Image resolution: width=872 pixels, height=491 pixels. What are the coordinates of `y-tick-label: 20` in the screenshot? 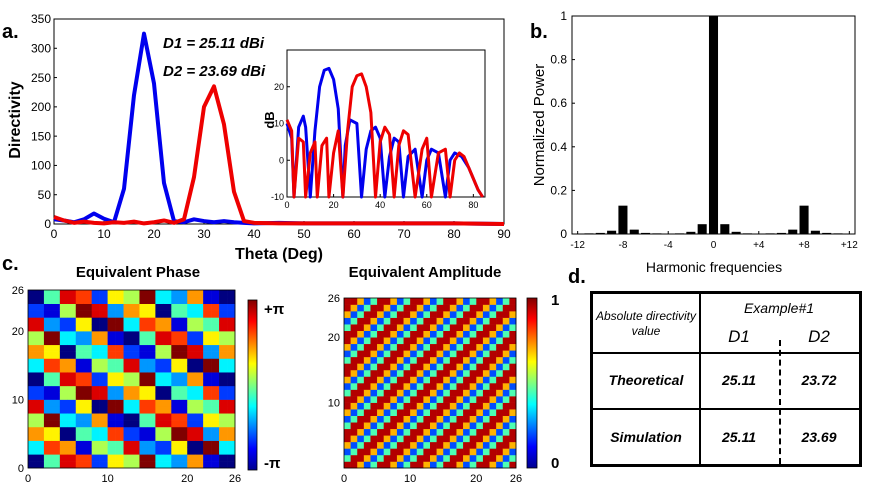 It's located at (279, 87).